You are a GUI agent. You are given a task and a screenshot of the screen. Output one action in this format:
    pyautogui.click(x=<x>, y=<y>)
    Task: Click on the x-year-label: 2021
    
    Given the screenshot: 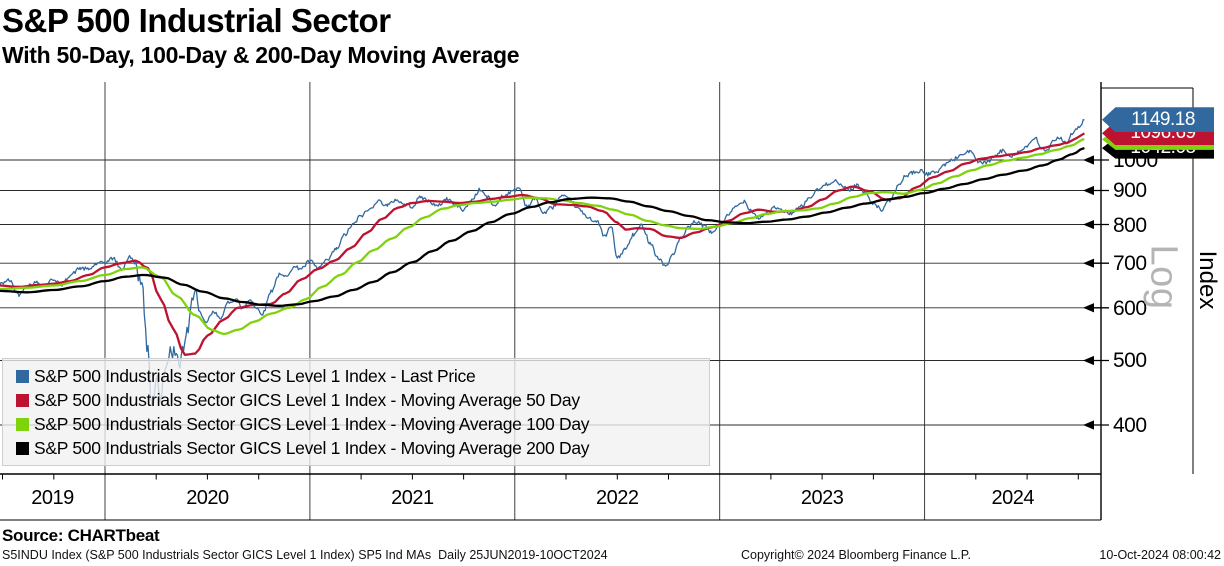 What is the action you would take?
    pyautogui.click(x=412, y=498)
    